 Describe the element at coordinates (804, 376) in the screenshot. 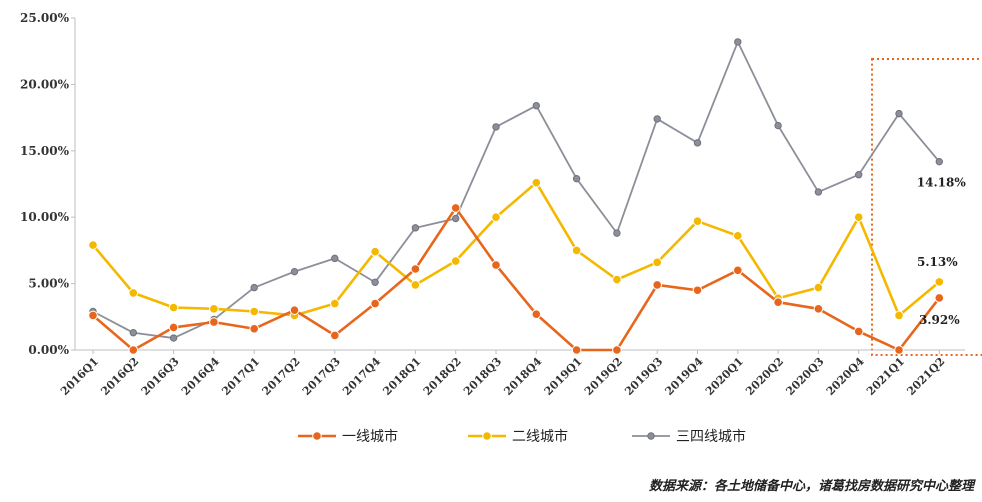

I see `x-tick-label: 2020Q3` at that location.